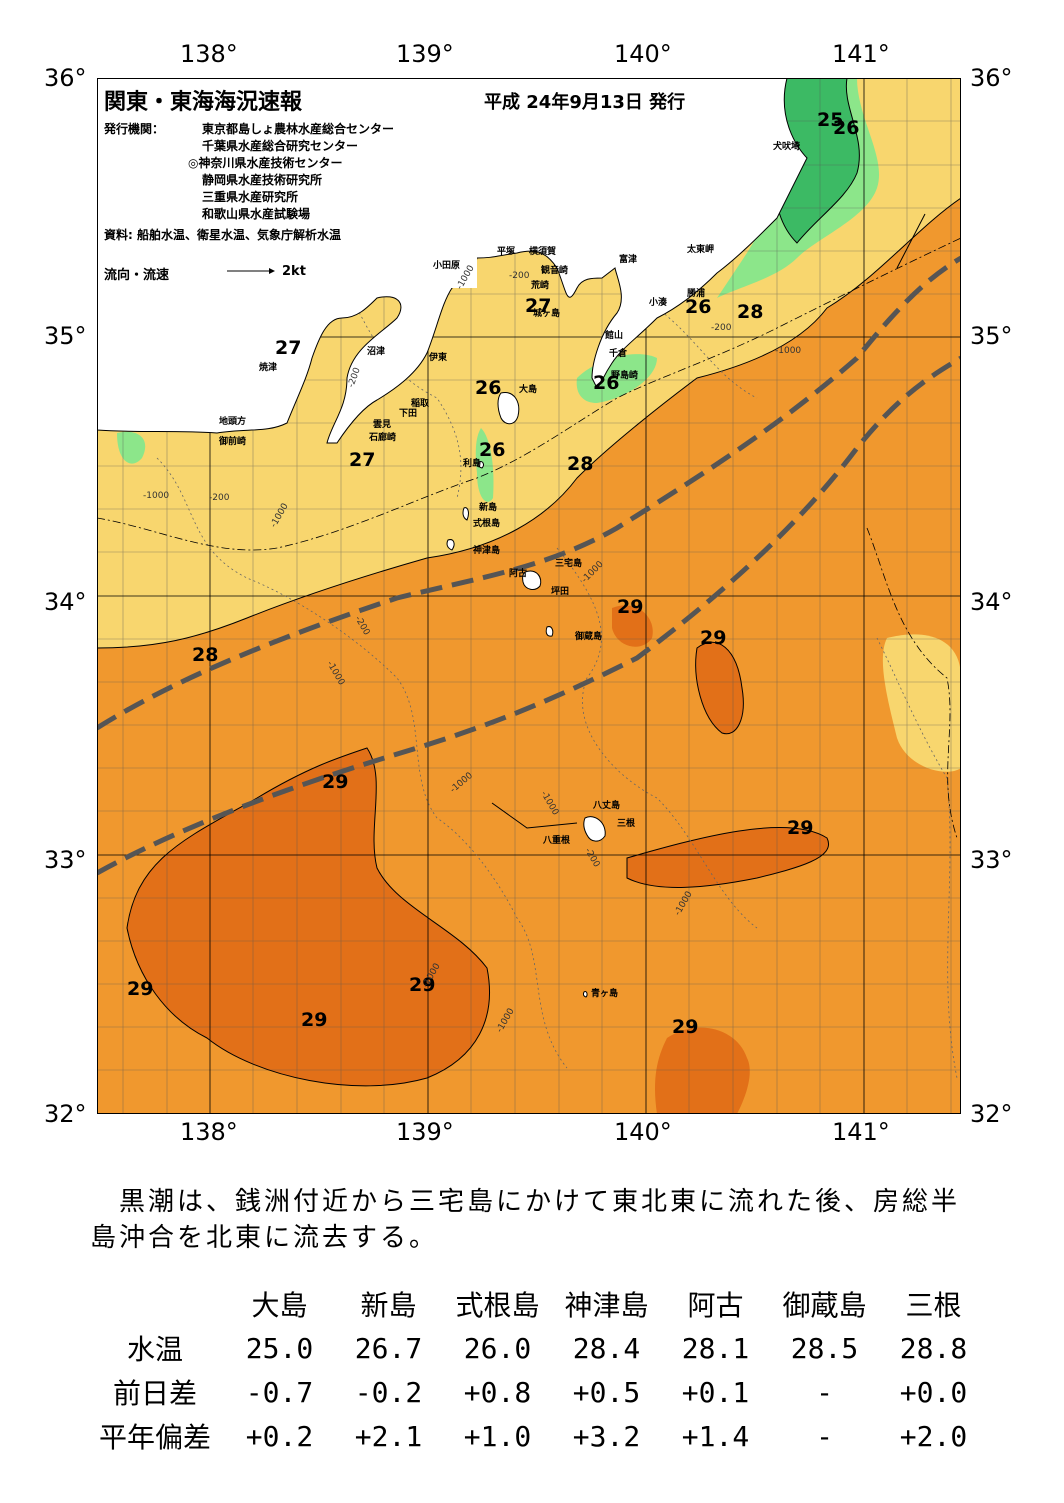 This screenshot has height=1503, width=1064. Describe the element at coordinates (658, 302) in the screenshot. I see `place-label: 小湊` at that location.